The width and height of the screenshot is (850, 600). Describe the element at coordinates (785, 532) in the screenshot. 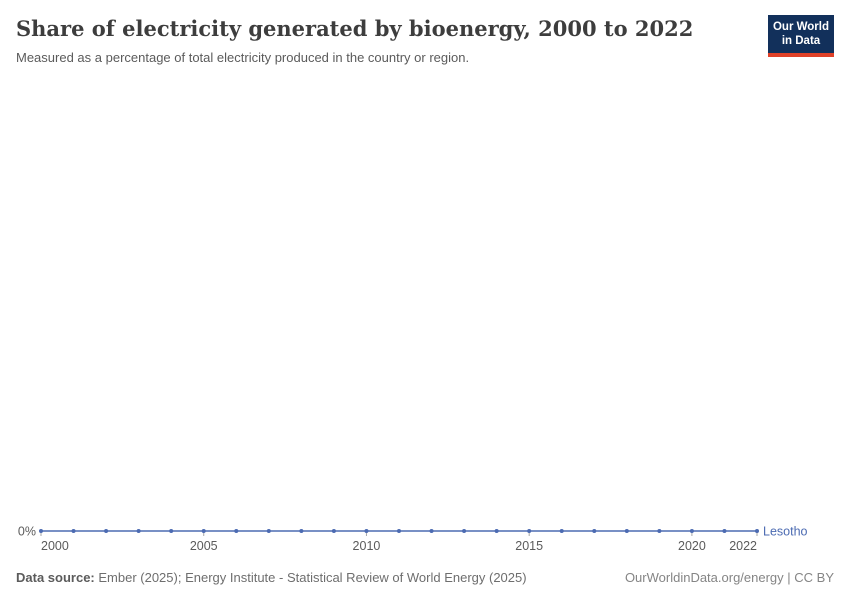

I see `entity-label: Lesotho` at that location.